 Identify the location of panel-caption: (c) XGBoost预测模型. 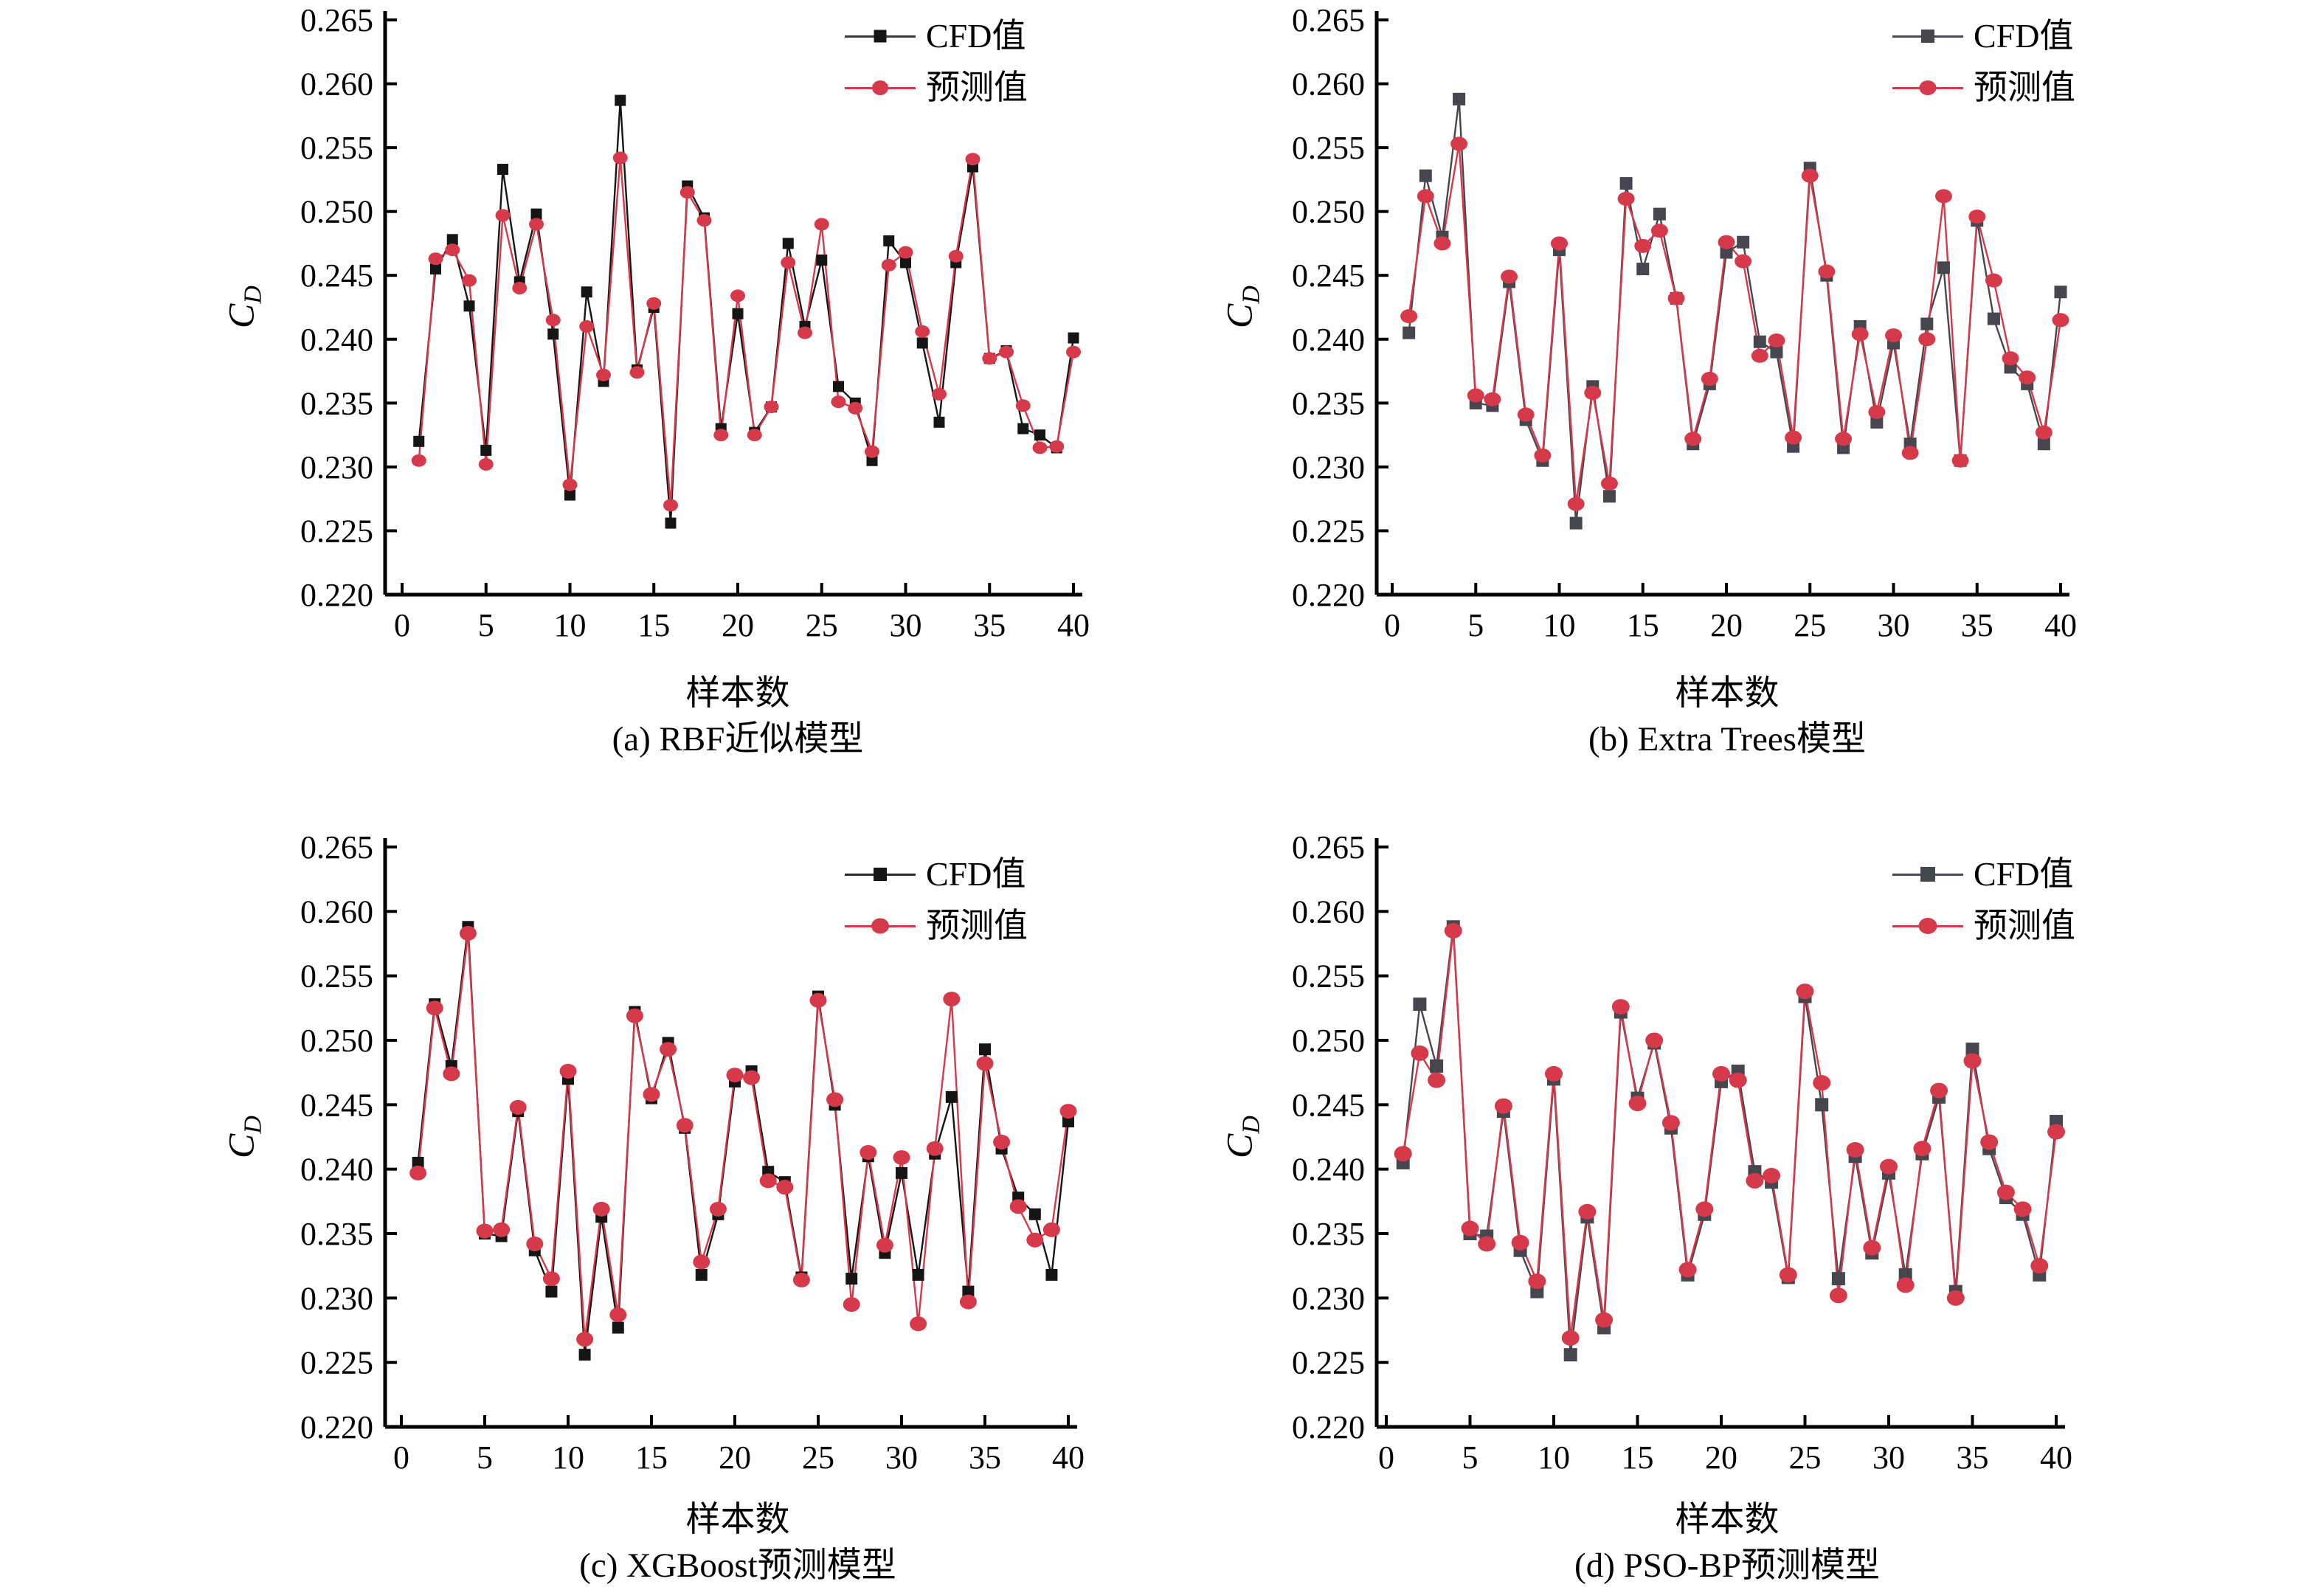
(737, 1565).